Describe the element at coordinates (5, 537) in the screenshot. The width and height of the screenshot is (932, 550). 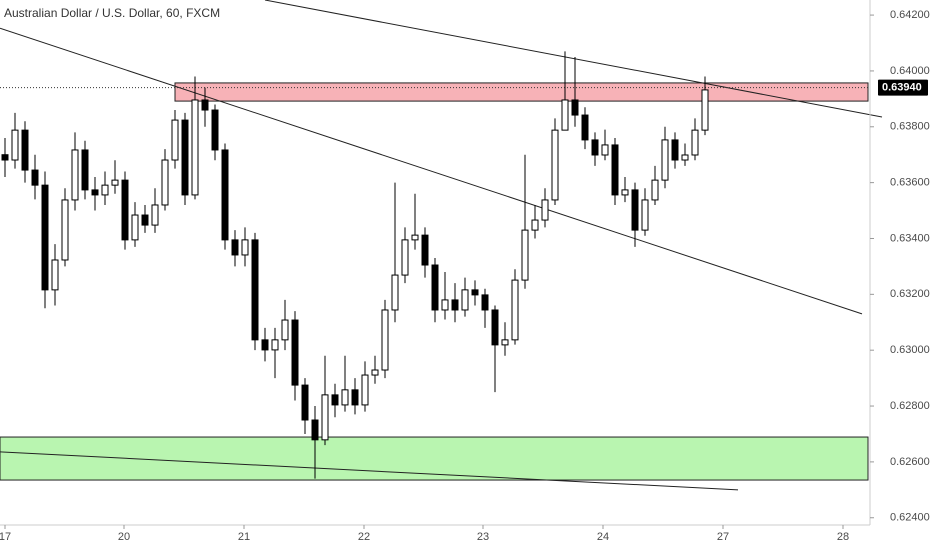
I see `x-tick-label: 17` at that location.